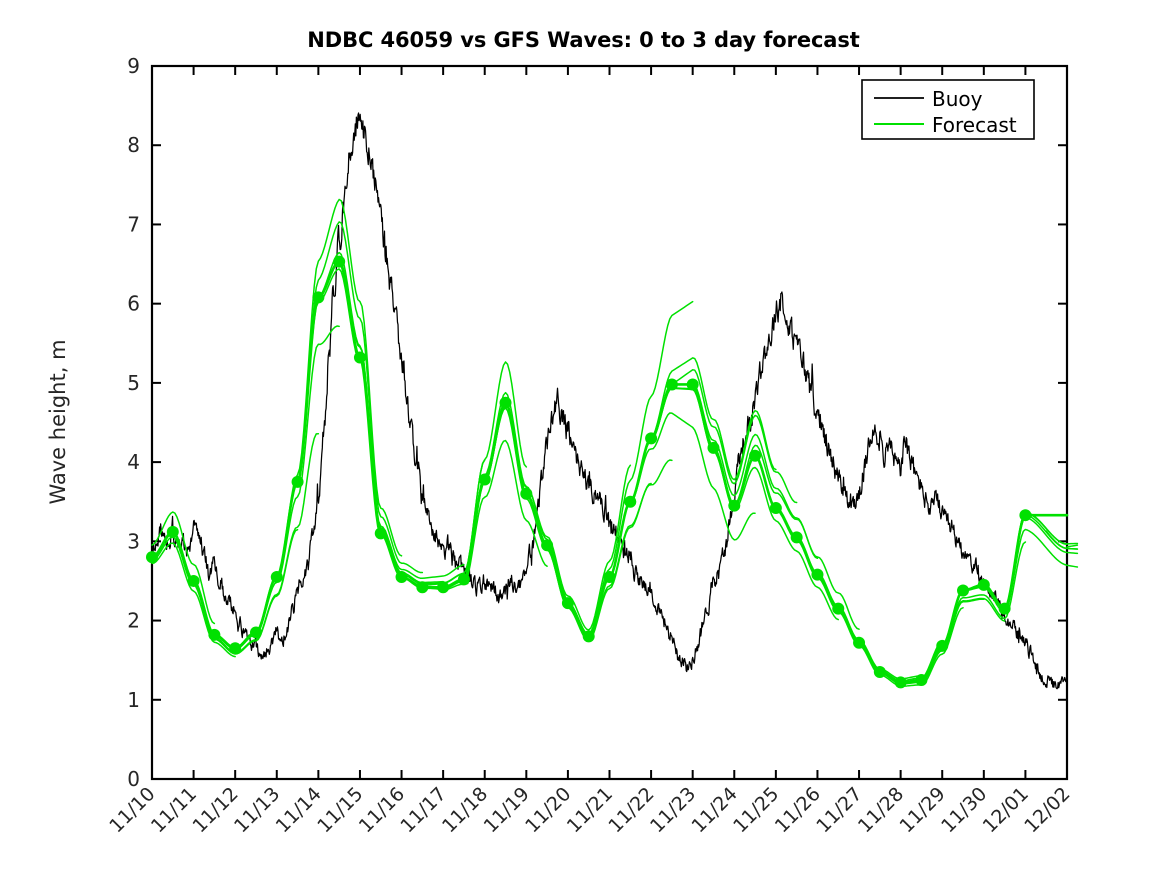 Image resolution: width=1167 pixels, height=875 pixels. What do you see at coordinates (133, 66) in the screenshot?
I see `y-tick-label: 9` at bounding box center [133, 66].